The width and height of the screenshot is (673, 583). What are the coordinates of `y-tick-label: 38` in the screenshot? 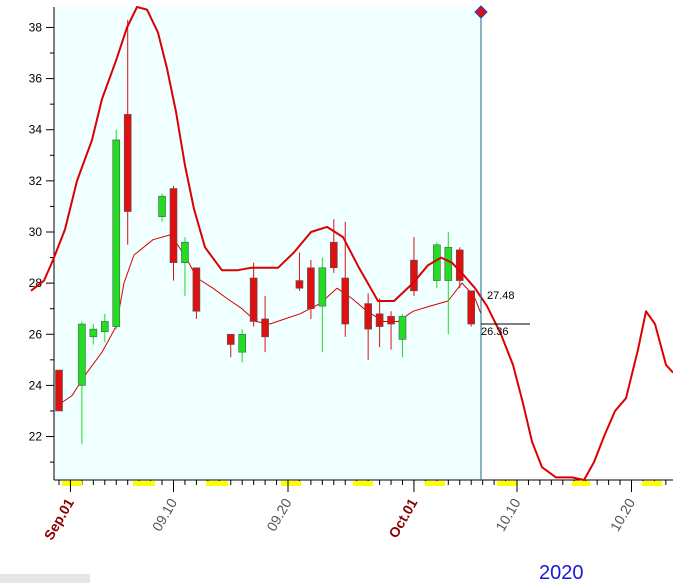 It's located at (36, 27).